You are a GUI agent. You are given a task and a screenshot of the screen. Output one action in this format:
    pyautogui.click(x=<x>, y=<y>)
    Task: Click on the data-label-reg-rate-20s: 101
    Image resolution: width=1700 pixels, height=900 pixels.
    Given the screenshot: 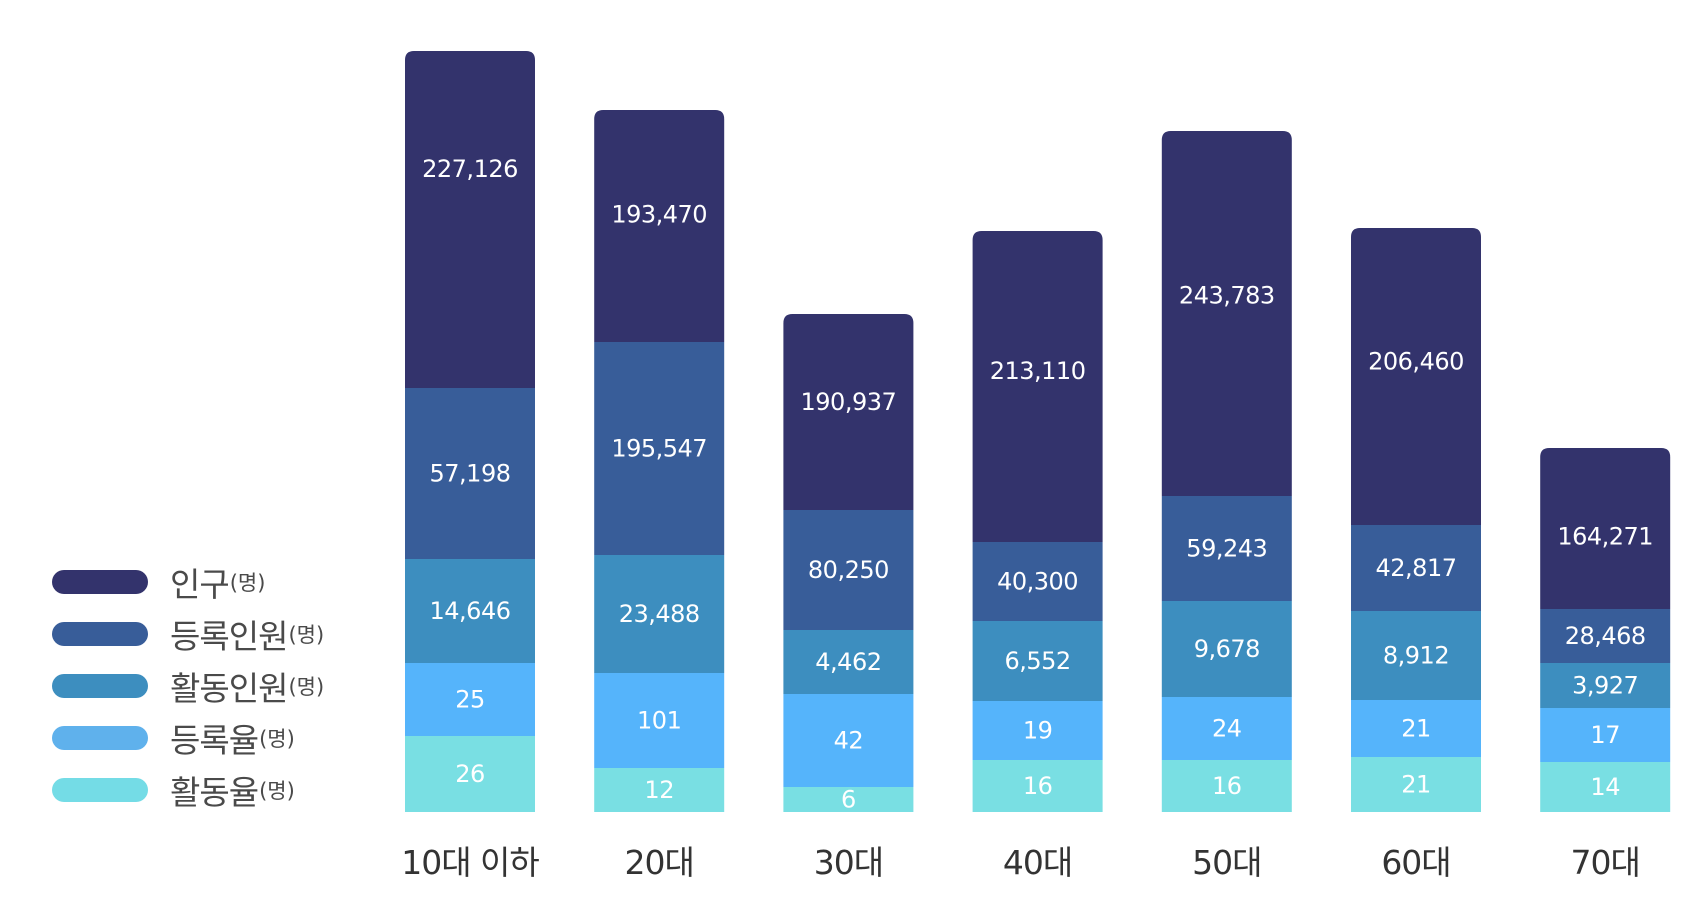 What is the action you would take?
    pyautogui.click(x=659, y=721)
    